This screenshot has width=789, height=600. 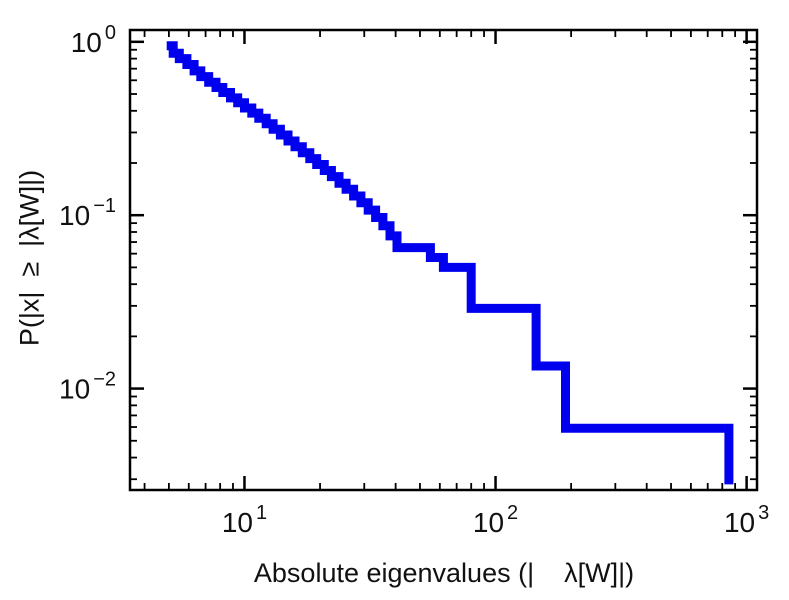 I want to click on svg-text:10−1: 10 −1, so click(x=87, y=213).